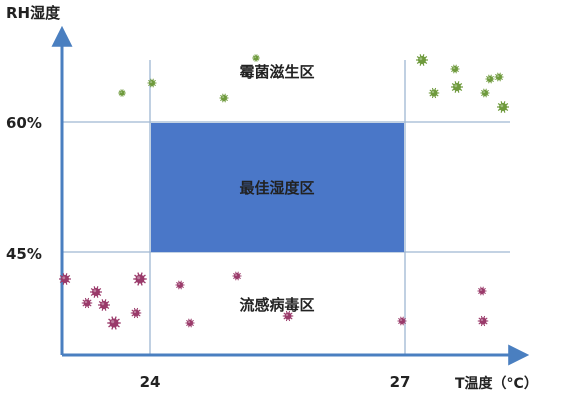 The height and width of the screenshot is (406, 574). I want to click on optimal-humidity-zone, so click(277, 187).